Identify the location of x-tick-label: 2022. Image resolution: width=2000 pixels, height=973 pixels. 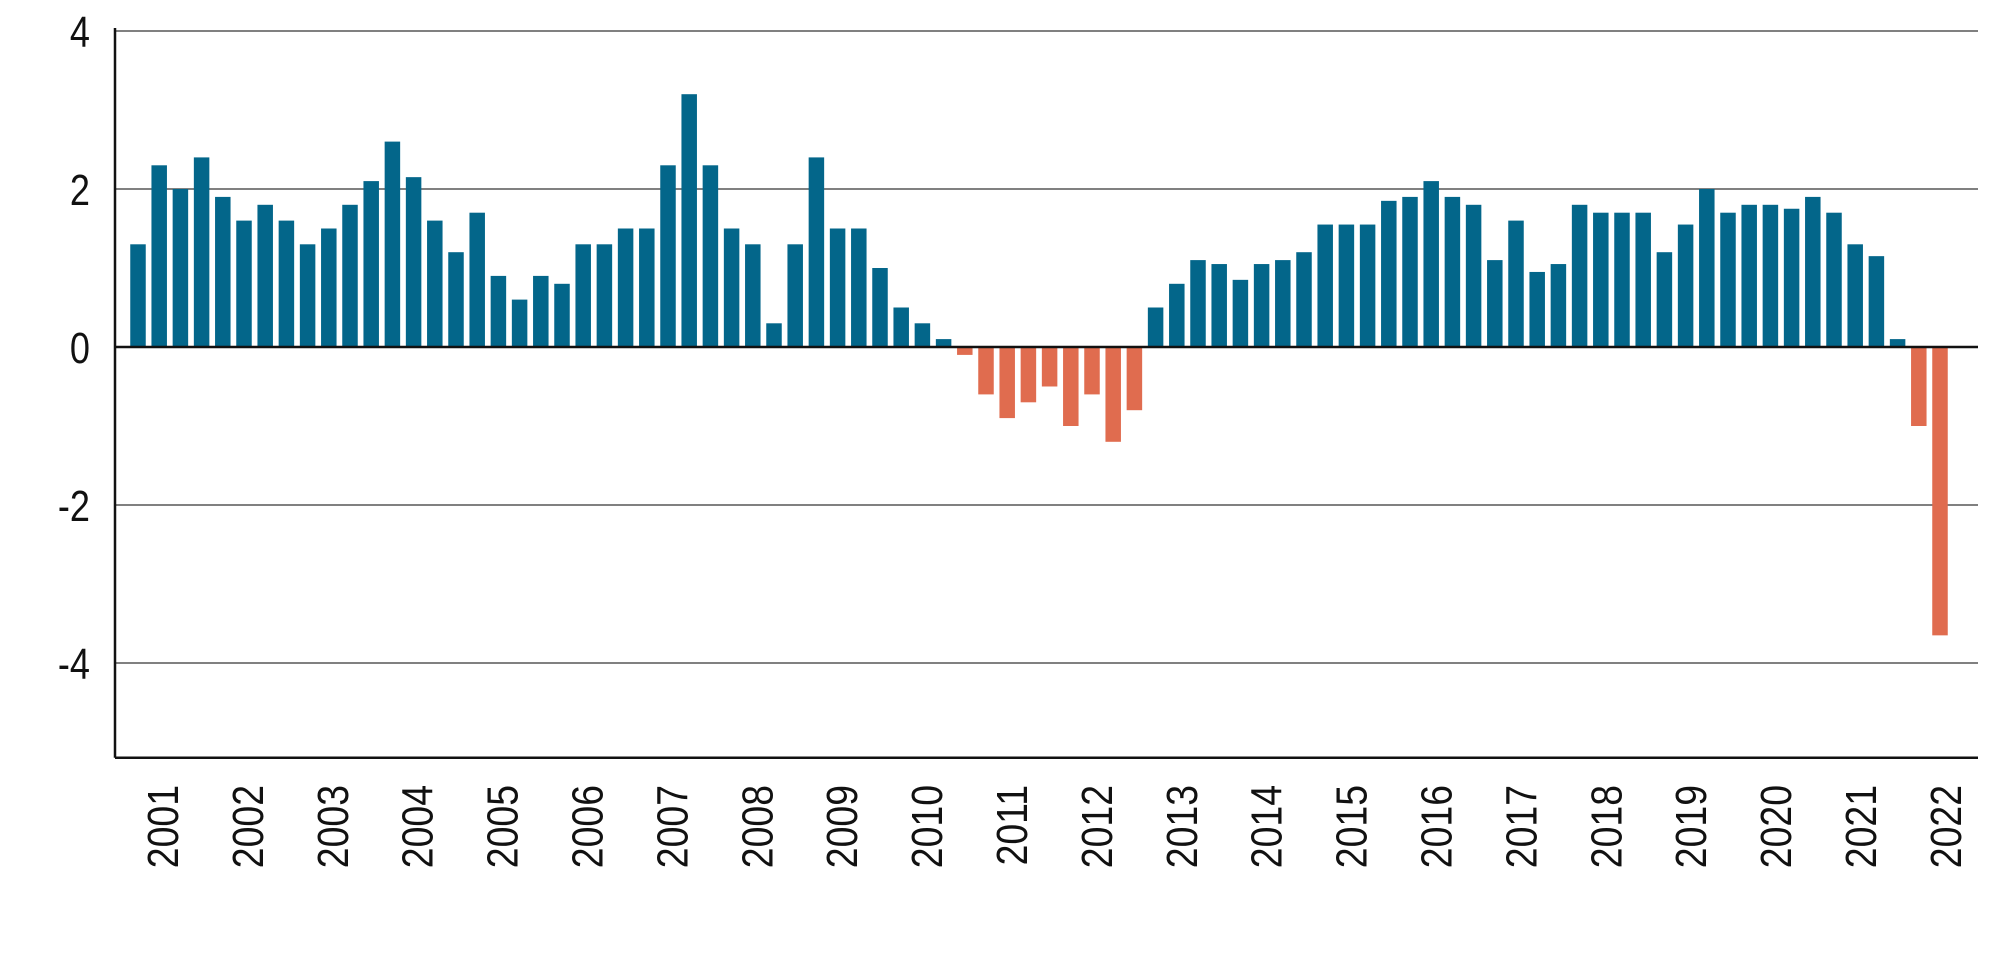
(1946, 826).